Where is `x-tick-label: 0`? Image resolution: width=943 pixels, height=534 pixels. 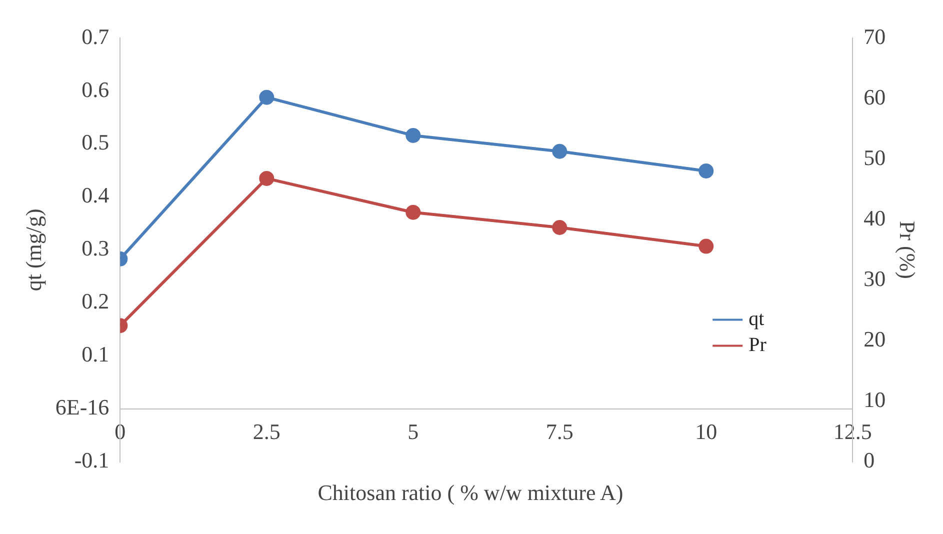
x-tick-label: 0 is located at coordinates (120, 431).